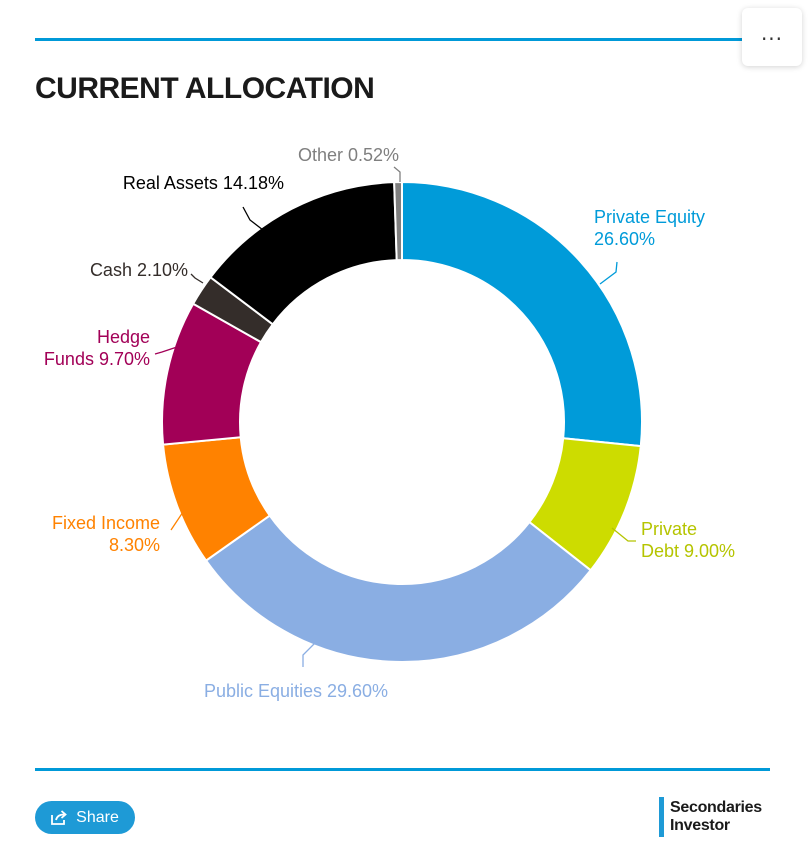 The width and height of the screenshot is (808, 859). I want to click on slice-private-equity, so click(522, 314).